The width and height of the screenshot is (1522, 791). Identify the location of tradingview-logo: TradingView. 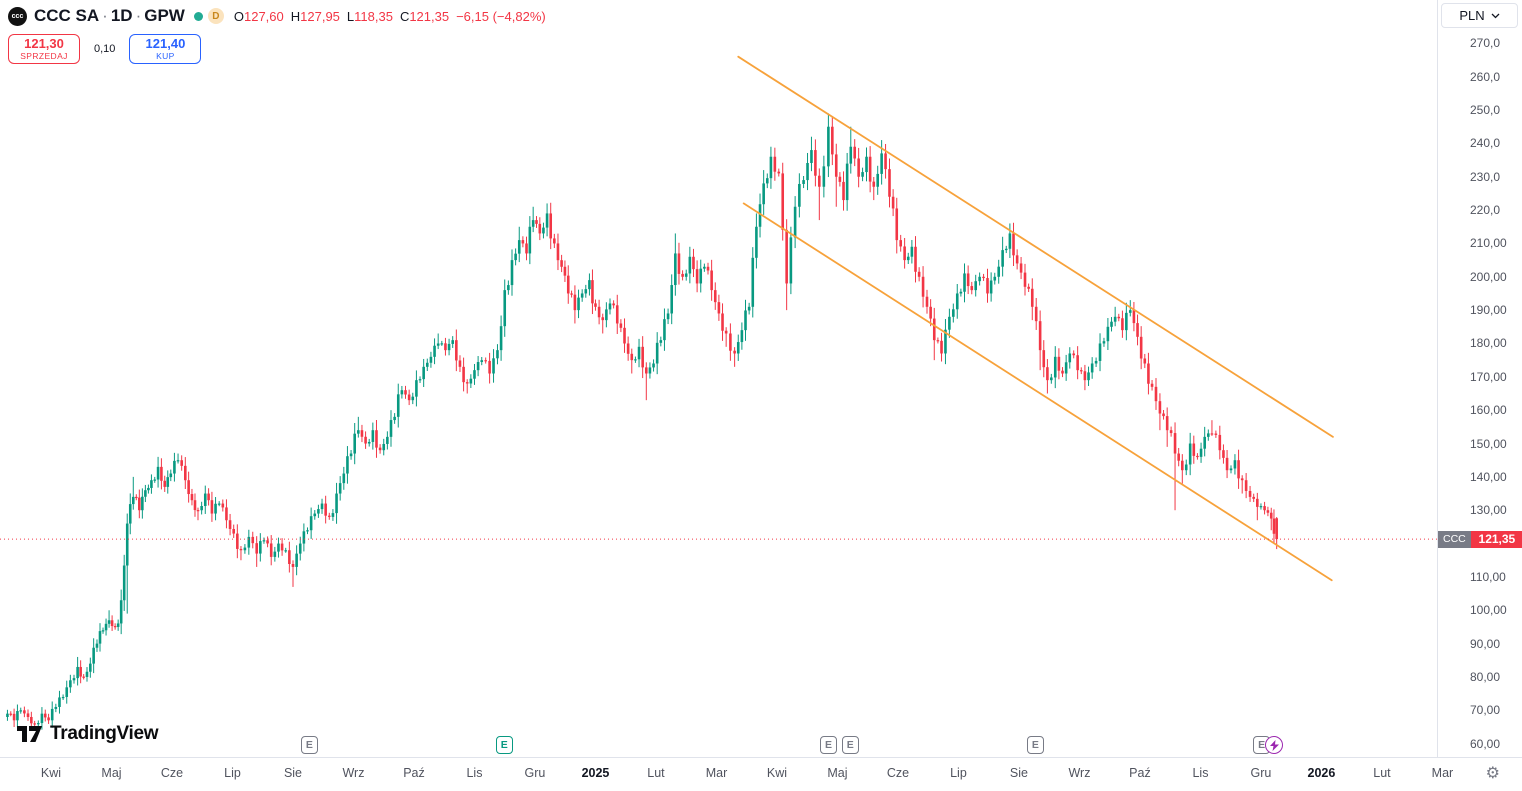
(87, 734).